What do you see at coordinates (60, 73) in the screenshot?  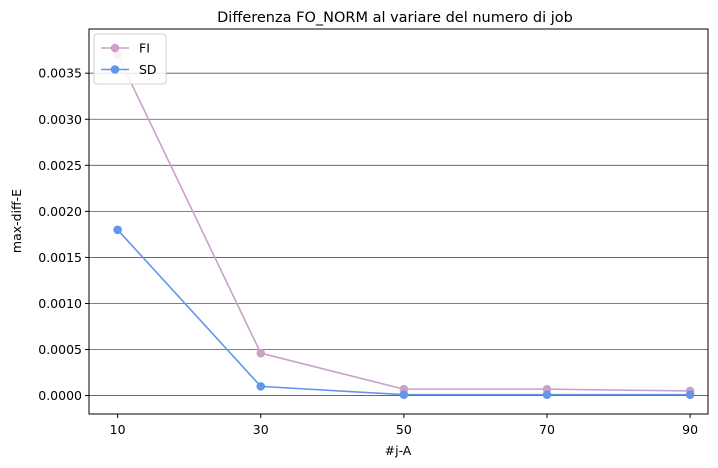 I see `y-tick-label: 0.0035` at bounding box center [60, 73].